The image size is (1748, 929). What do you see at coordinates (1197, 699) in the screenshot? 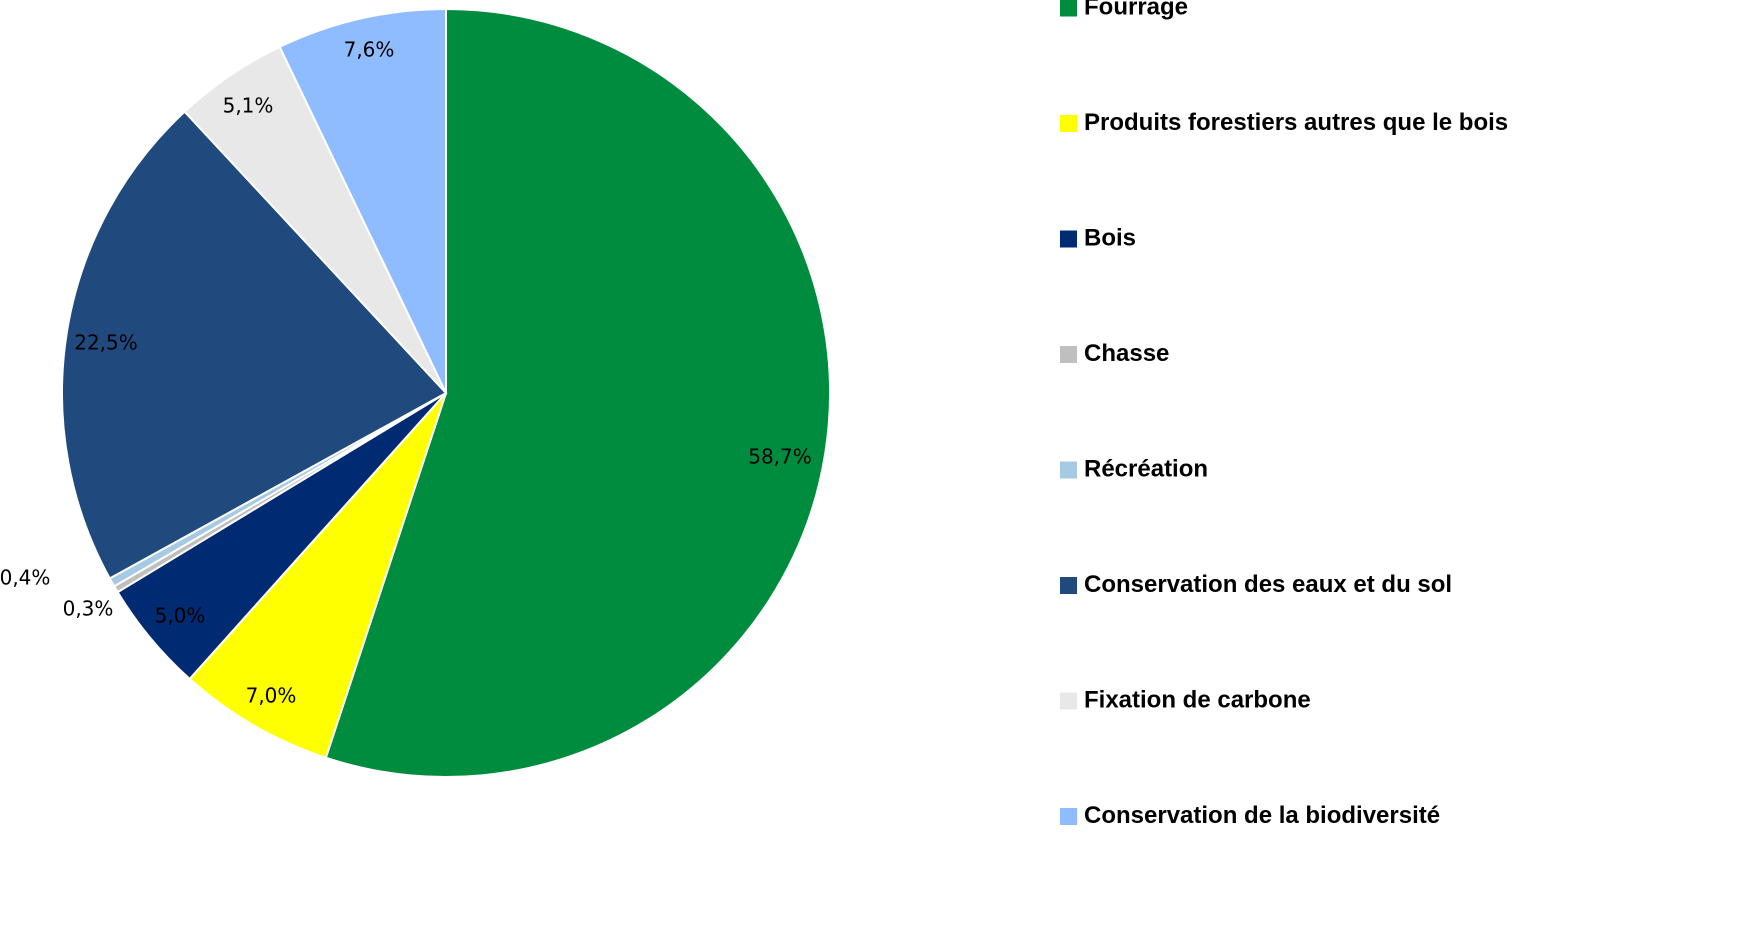
I see `legend-label-fixation-de-carbone: Fixation de carbone` at bounding box center [1197, 699].